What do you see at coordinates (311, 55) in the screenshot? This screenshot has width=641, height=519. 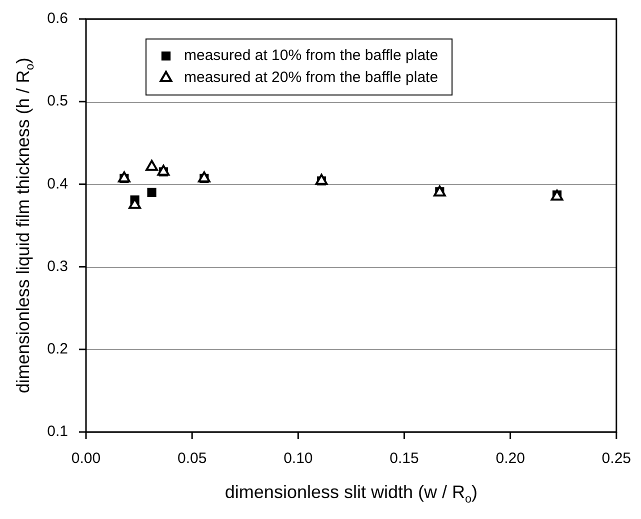 I see `legend-label: measured at 10% from the baffle plate` at bounding box center [311, 55].